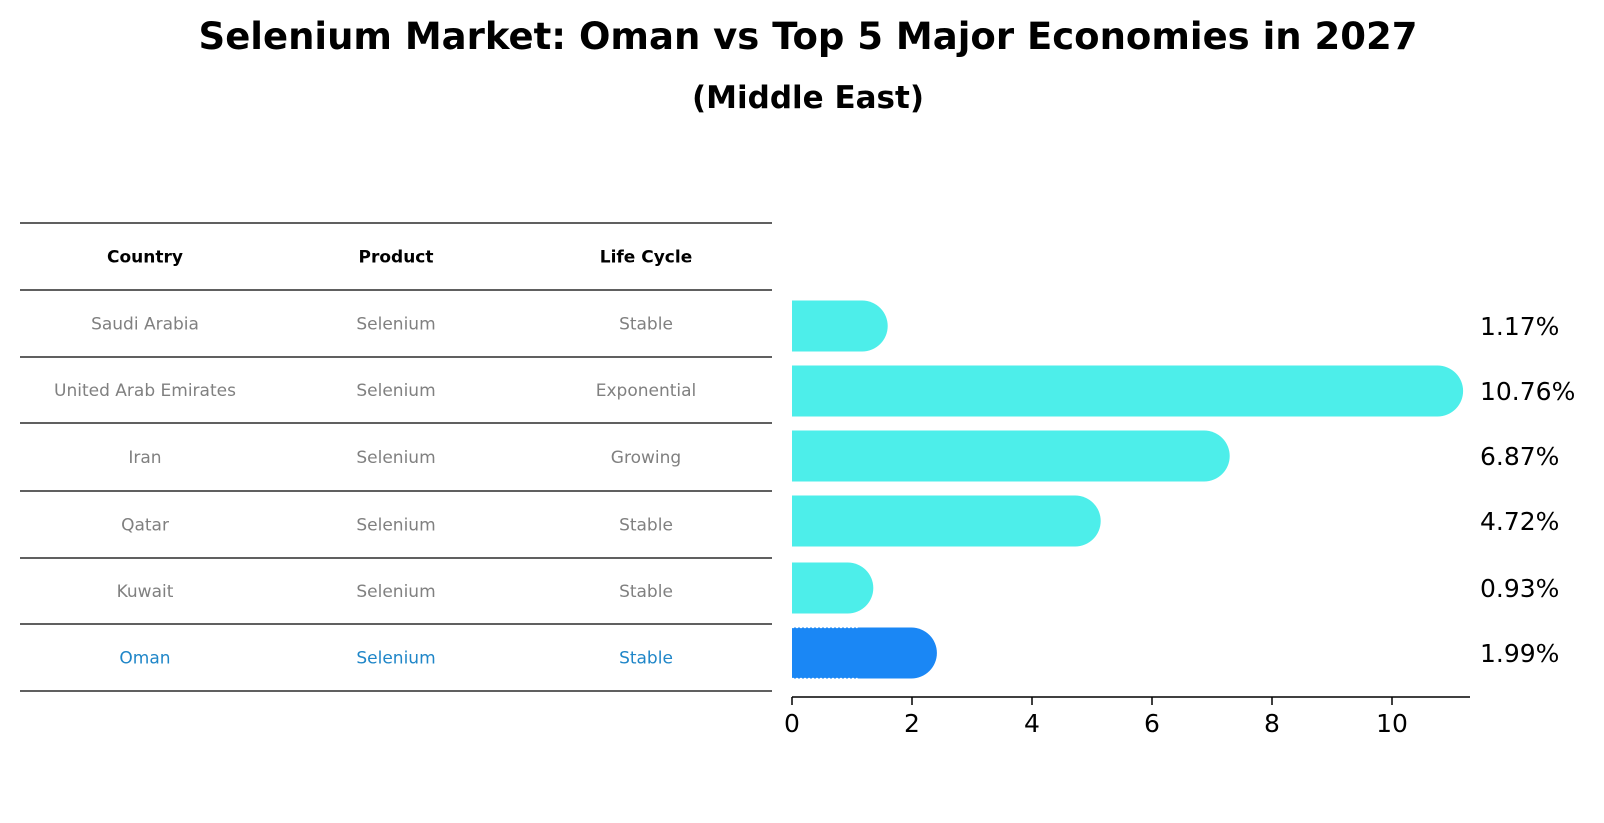 This screenshot has width=1604, height=823. What do you see at coordinates (646, 258) in the screenshot?
I see `header-life-cycle: Life Cycle` at bounding box center [646, 258].